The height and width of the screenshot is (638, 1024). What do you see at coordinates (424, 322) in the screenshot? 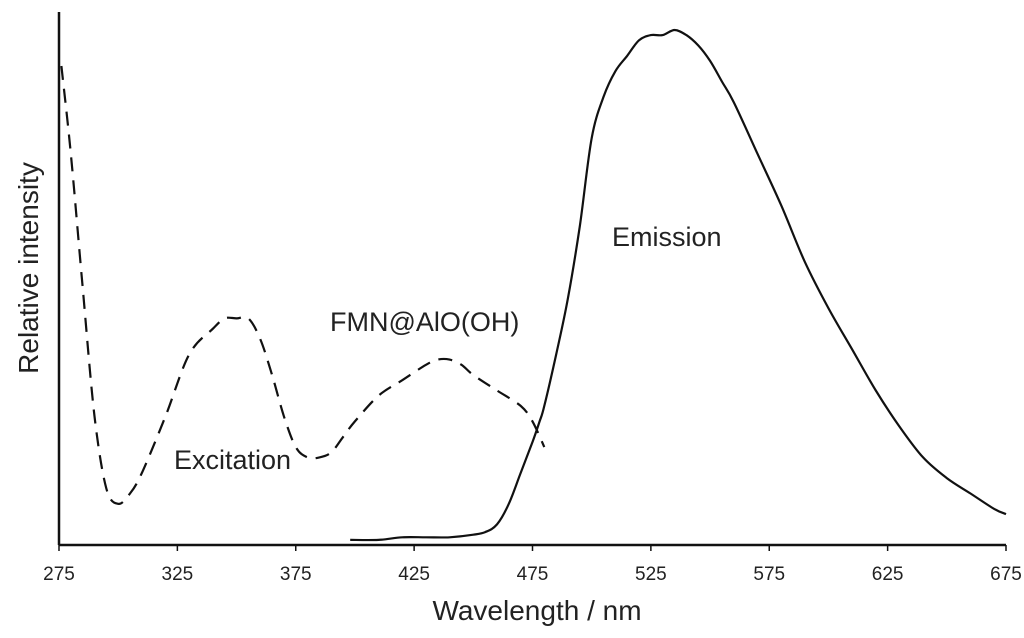
I see `annotation-fmn-alooh: FMN@AlO(OH)` at bounding box center [424, 322].